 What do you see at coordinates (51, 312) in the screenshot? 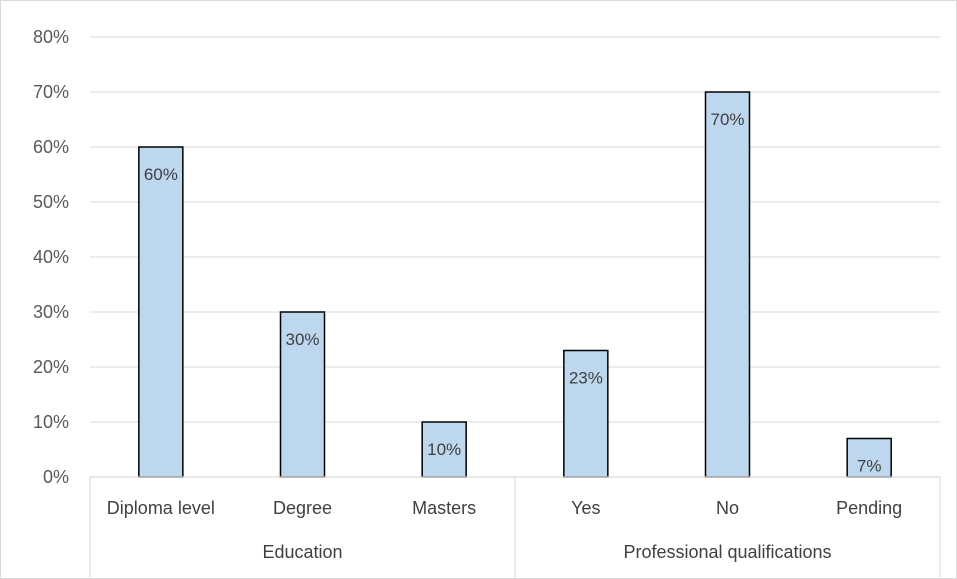
I see `y-tick-label: 30%` at bounding box center [51, 312].